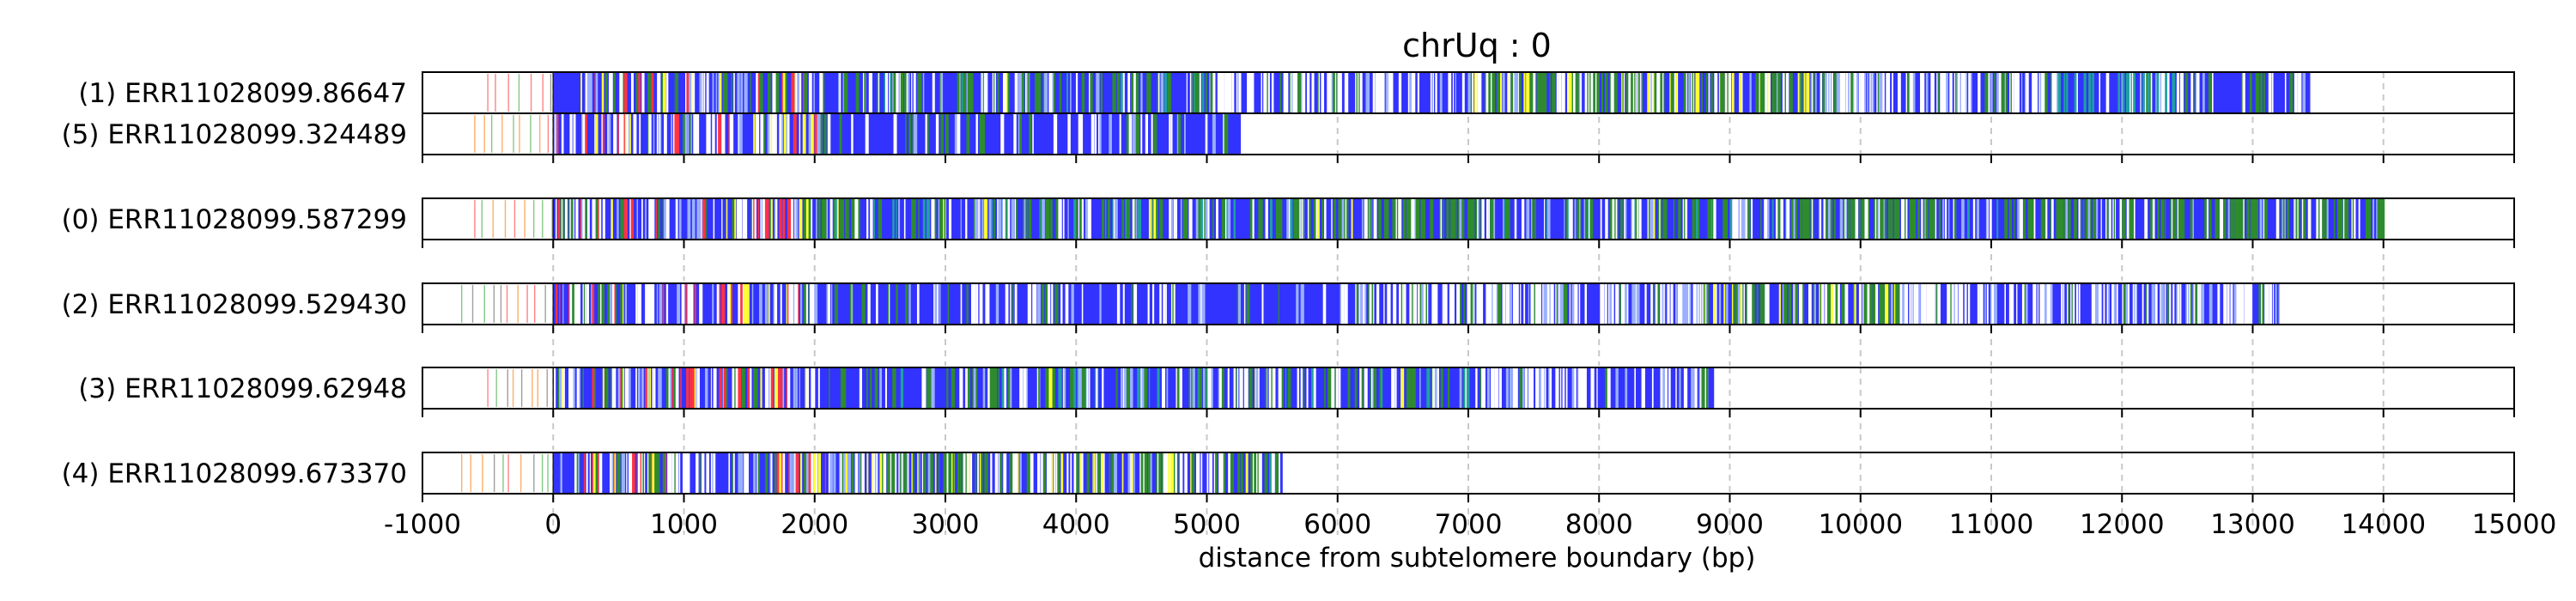 This screenshot has width=2576, height=601. I want to click on x-axis-label: distance from subtelomere boundary (bp), so click(1477, 558).